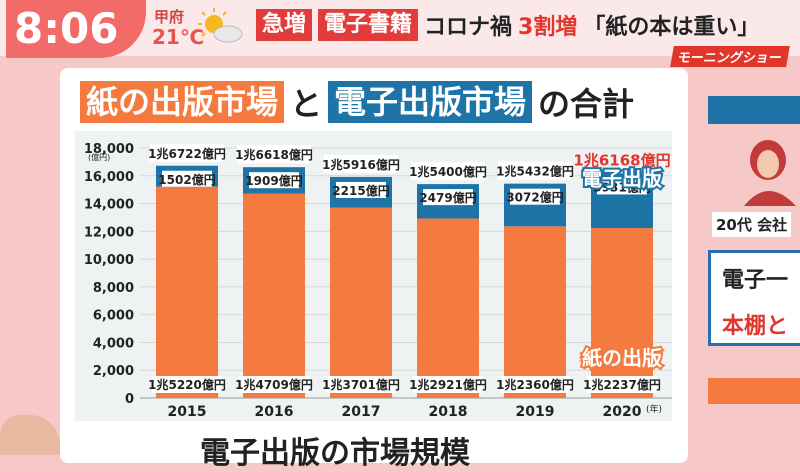 The height and width of the screenshot is (472, 800). Describe the element at coordinates (113, 288) in the screenshot. I see `y-tick-label: 8,000` at that location.